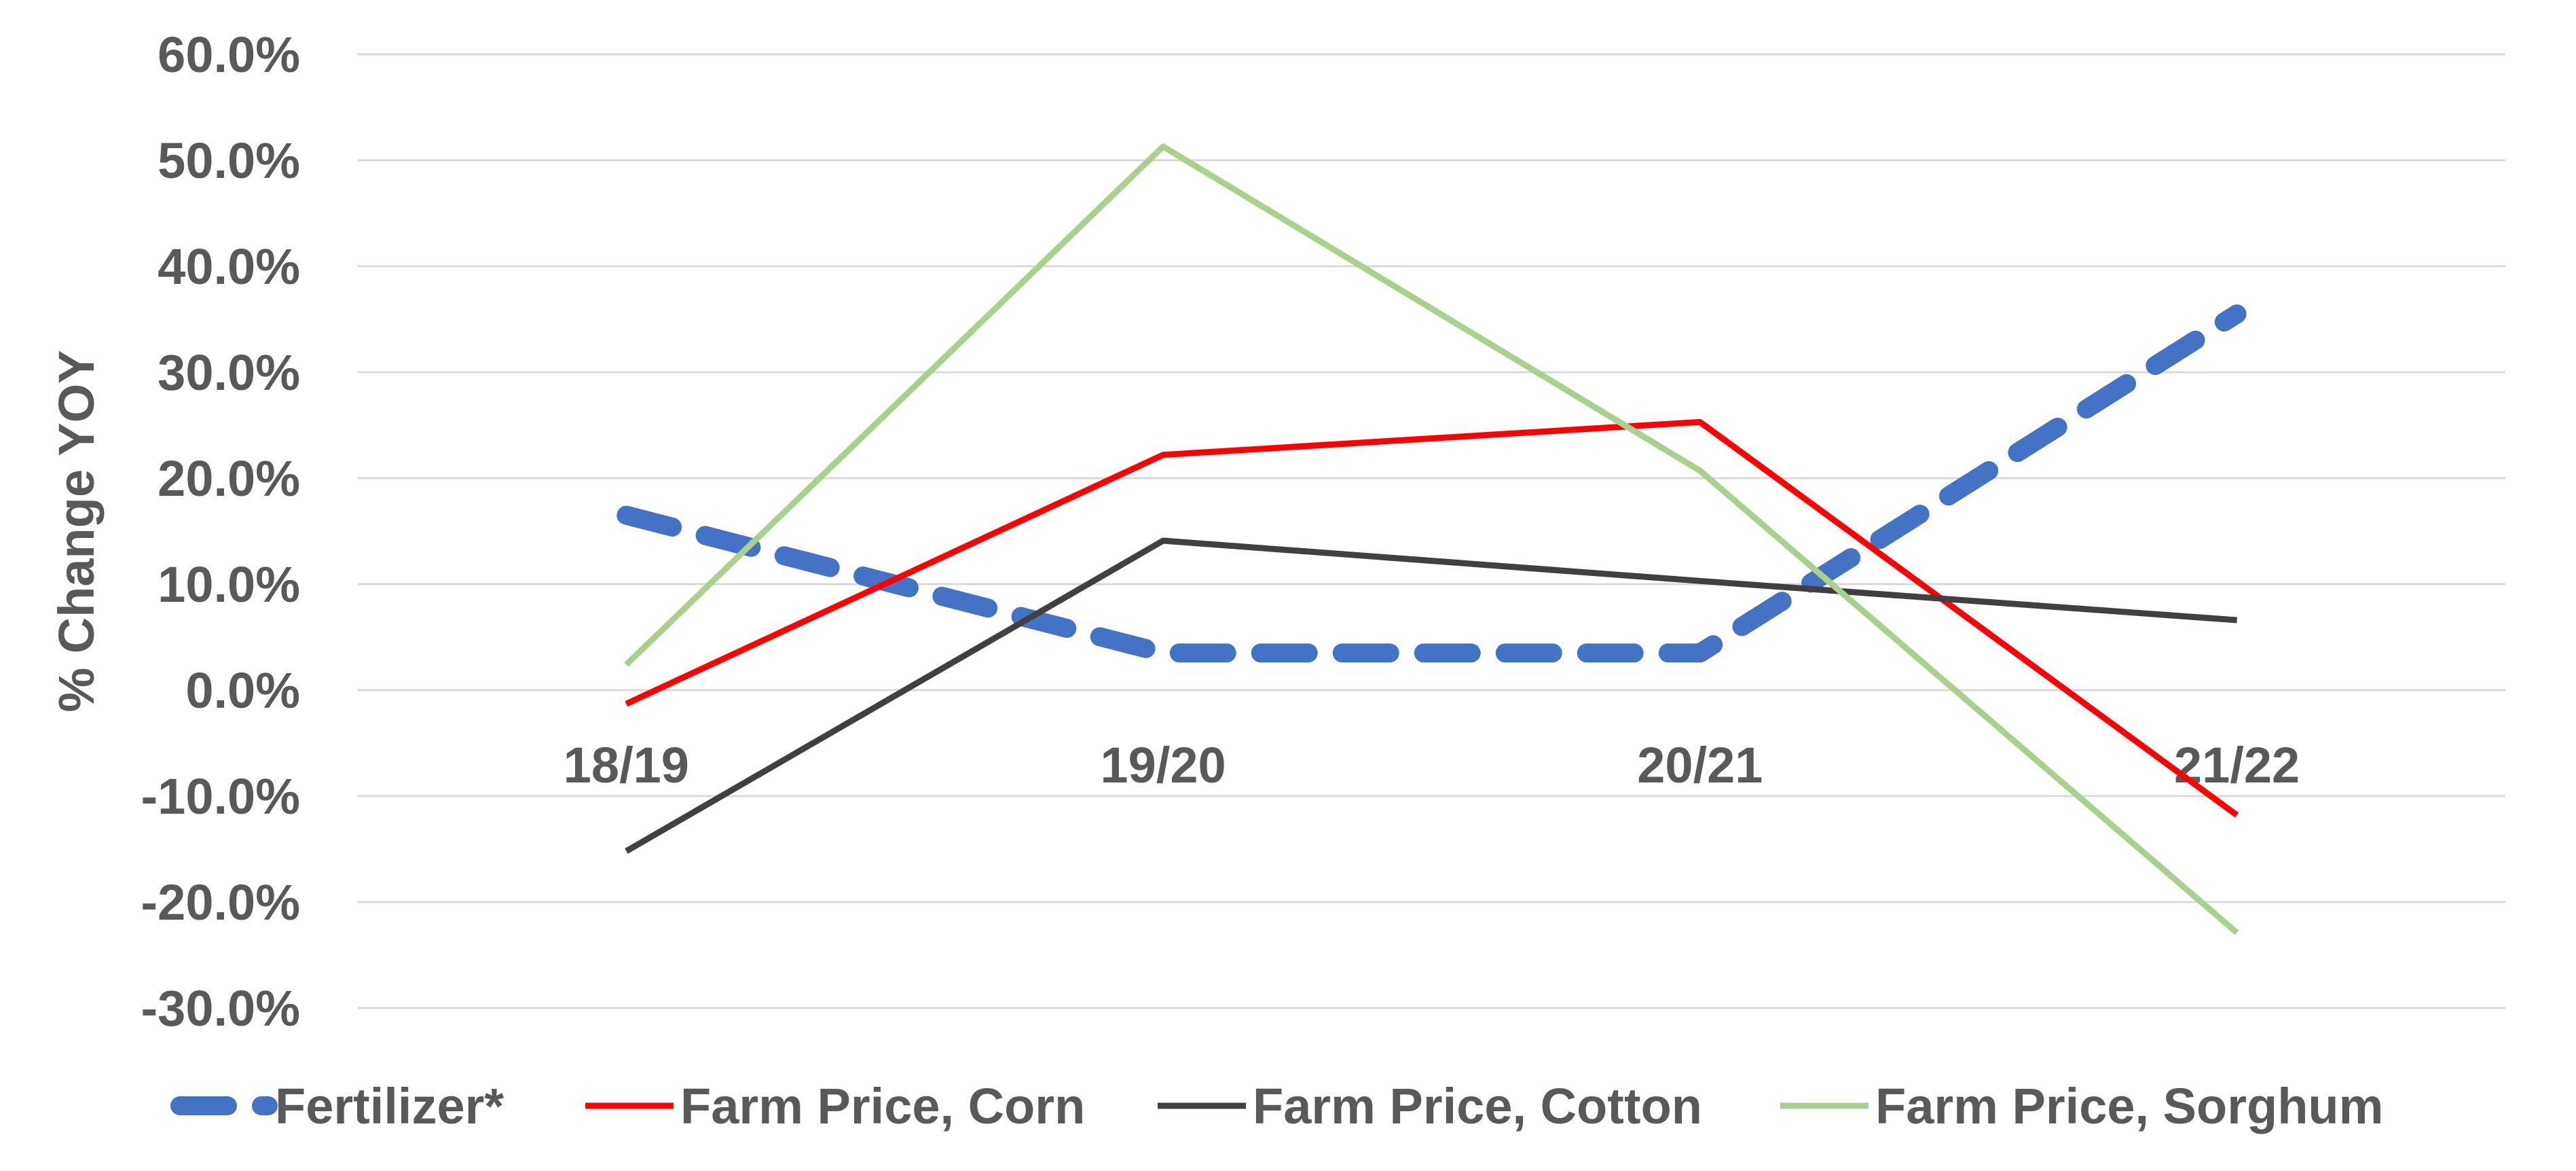 This screenshot has width=2576, height=1171. I want to click on legend-label-0: Fertilizer*, so click(390, 1106).